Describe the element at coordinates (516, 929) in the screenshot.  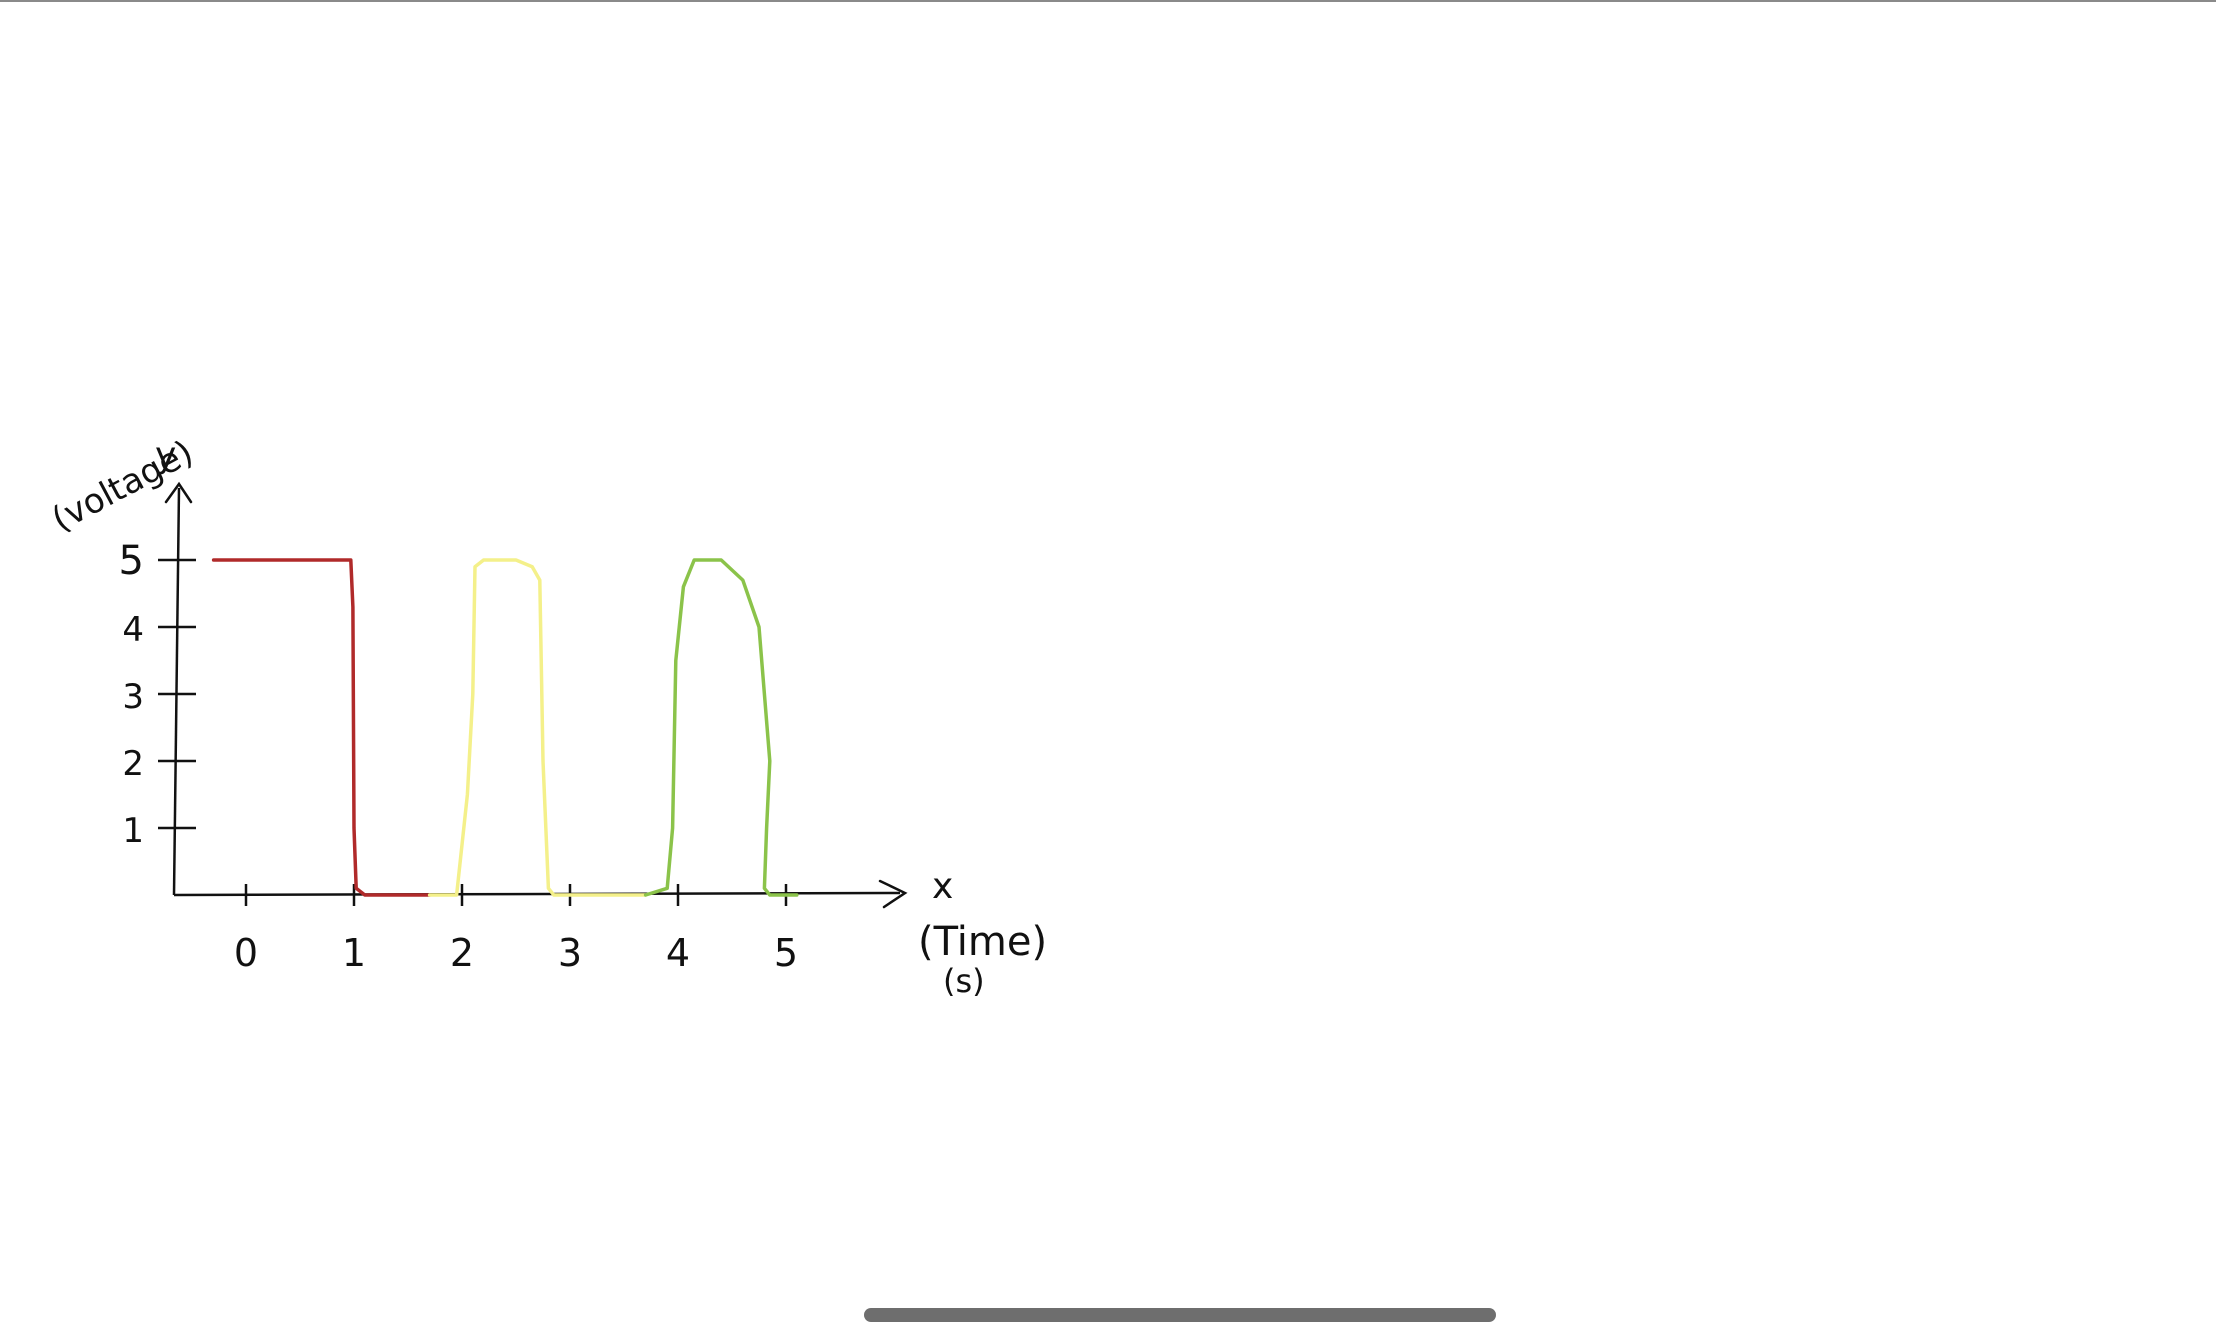
I see `x-tick-marks: 0 1 2 3 4 5` at that location.